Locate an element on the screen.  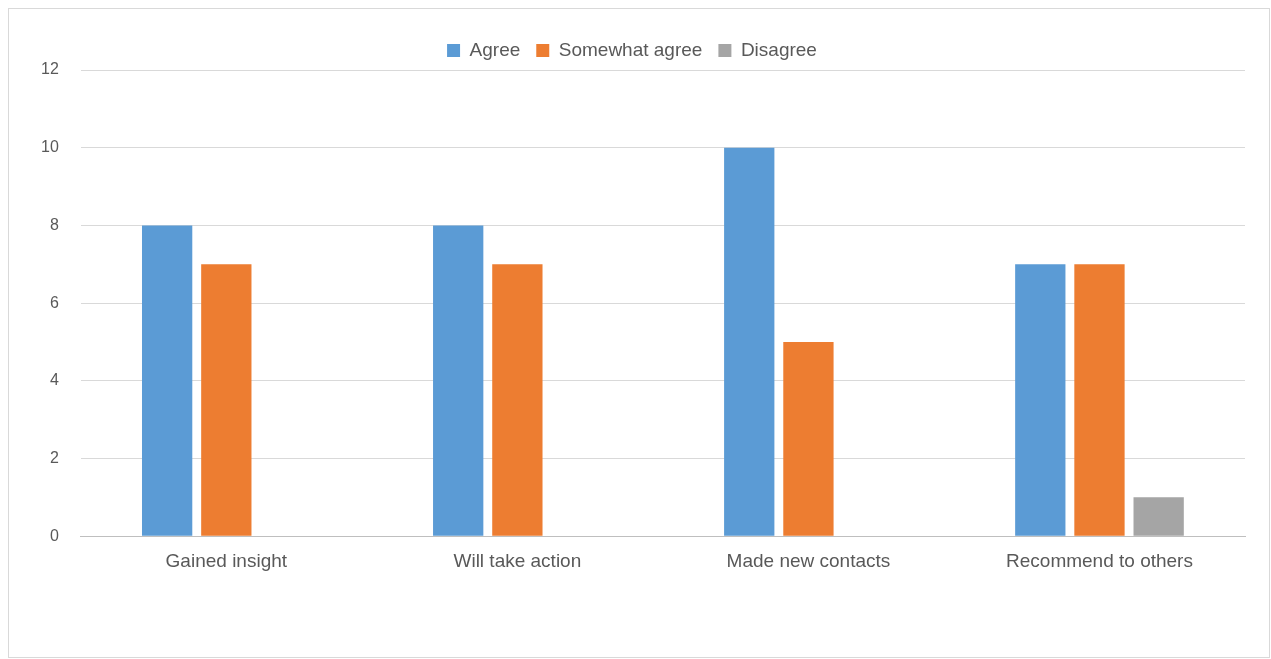
y-tick-label: 8 is located at coordinates (54, 224).